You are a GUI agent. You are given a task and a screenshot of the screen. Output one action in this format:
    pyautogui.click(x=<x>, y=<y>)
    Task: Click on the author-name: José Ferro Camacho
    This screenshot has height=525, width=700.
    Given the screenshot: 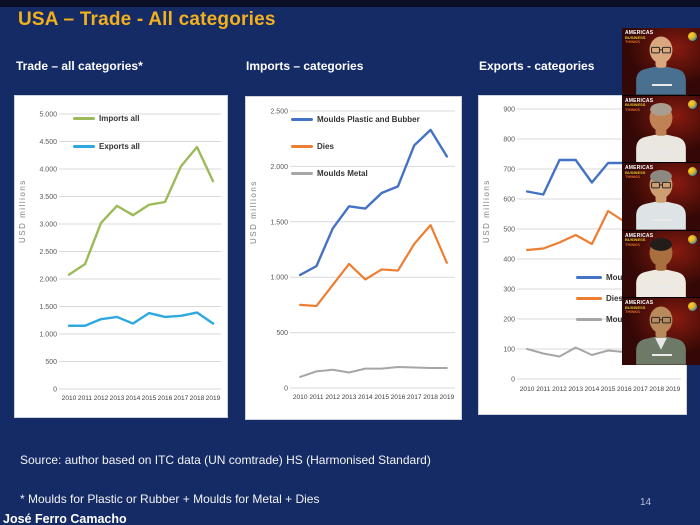 What is the action you would take?
    pyautogui.click(x=65, y=518)
    